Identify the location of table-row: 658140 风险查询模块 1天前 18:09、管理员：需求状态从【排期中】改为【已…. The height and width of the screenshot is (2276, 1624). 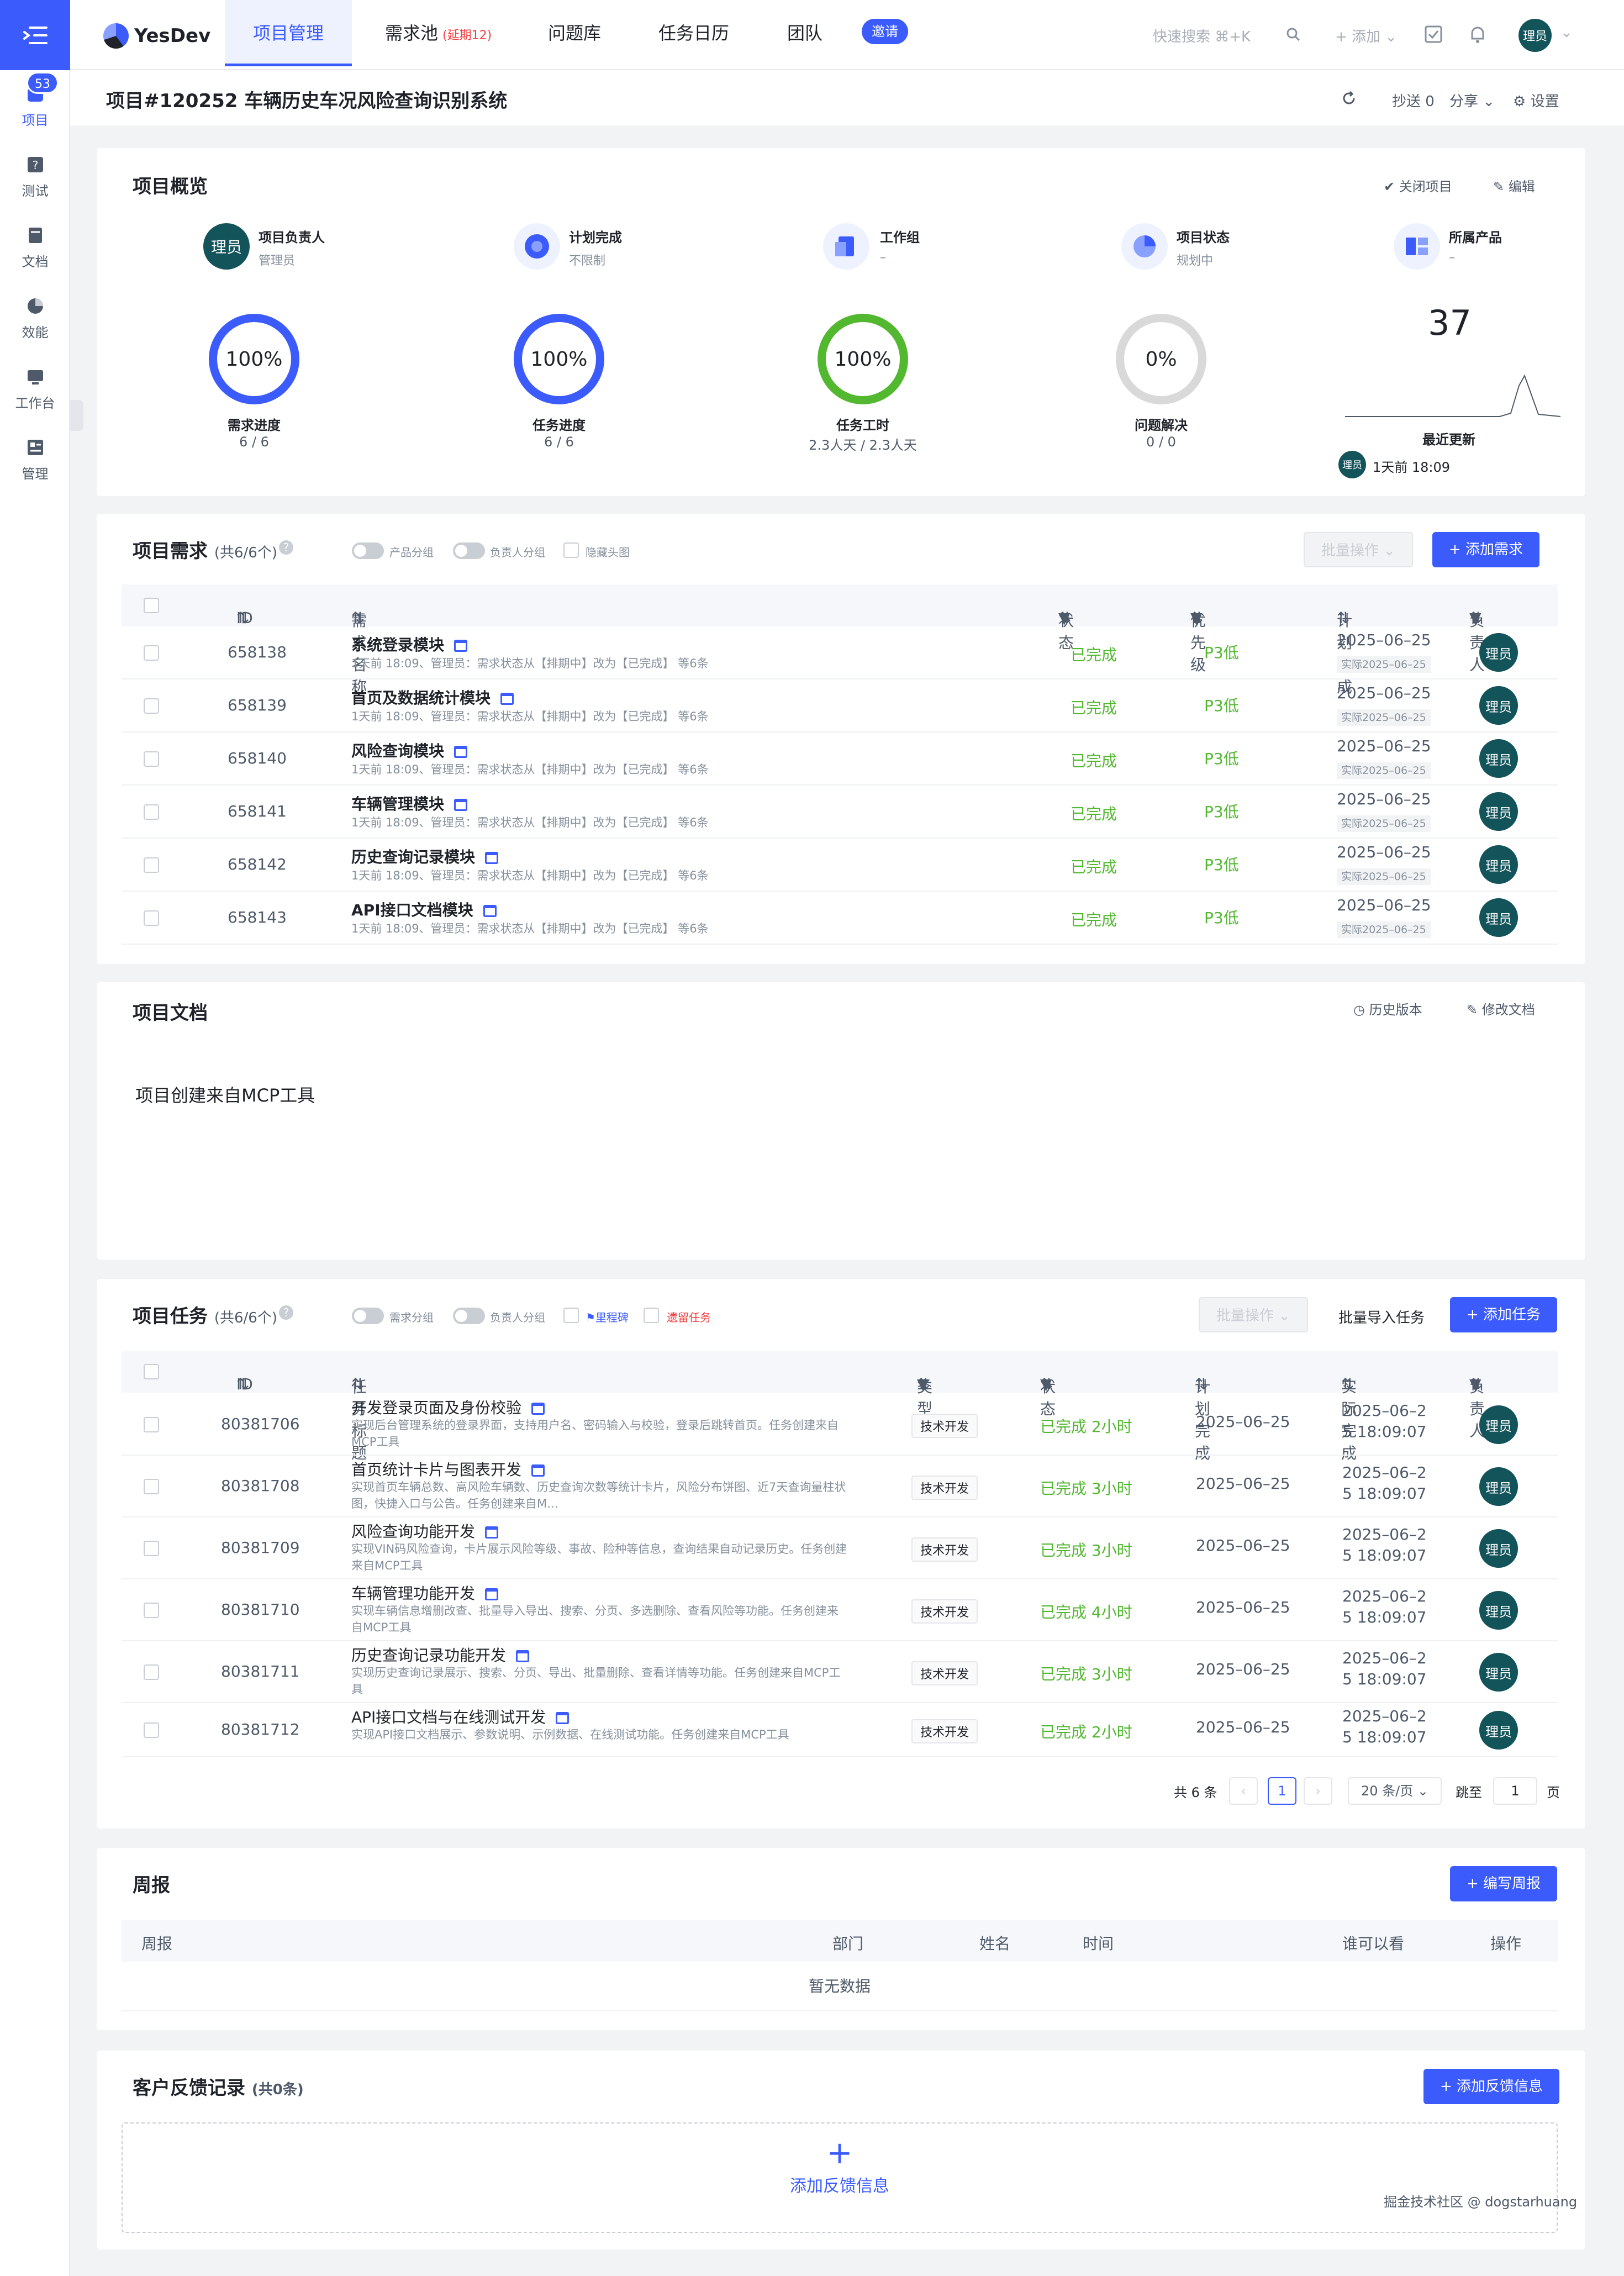
(840, 760).